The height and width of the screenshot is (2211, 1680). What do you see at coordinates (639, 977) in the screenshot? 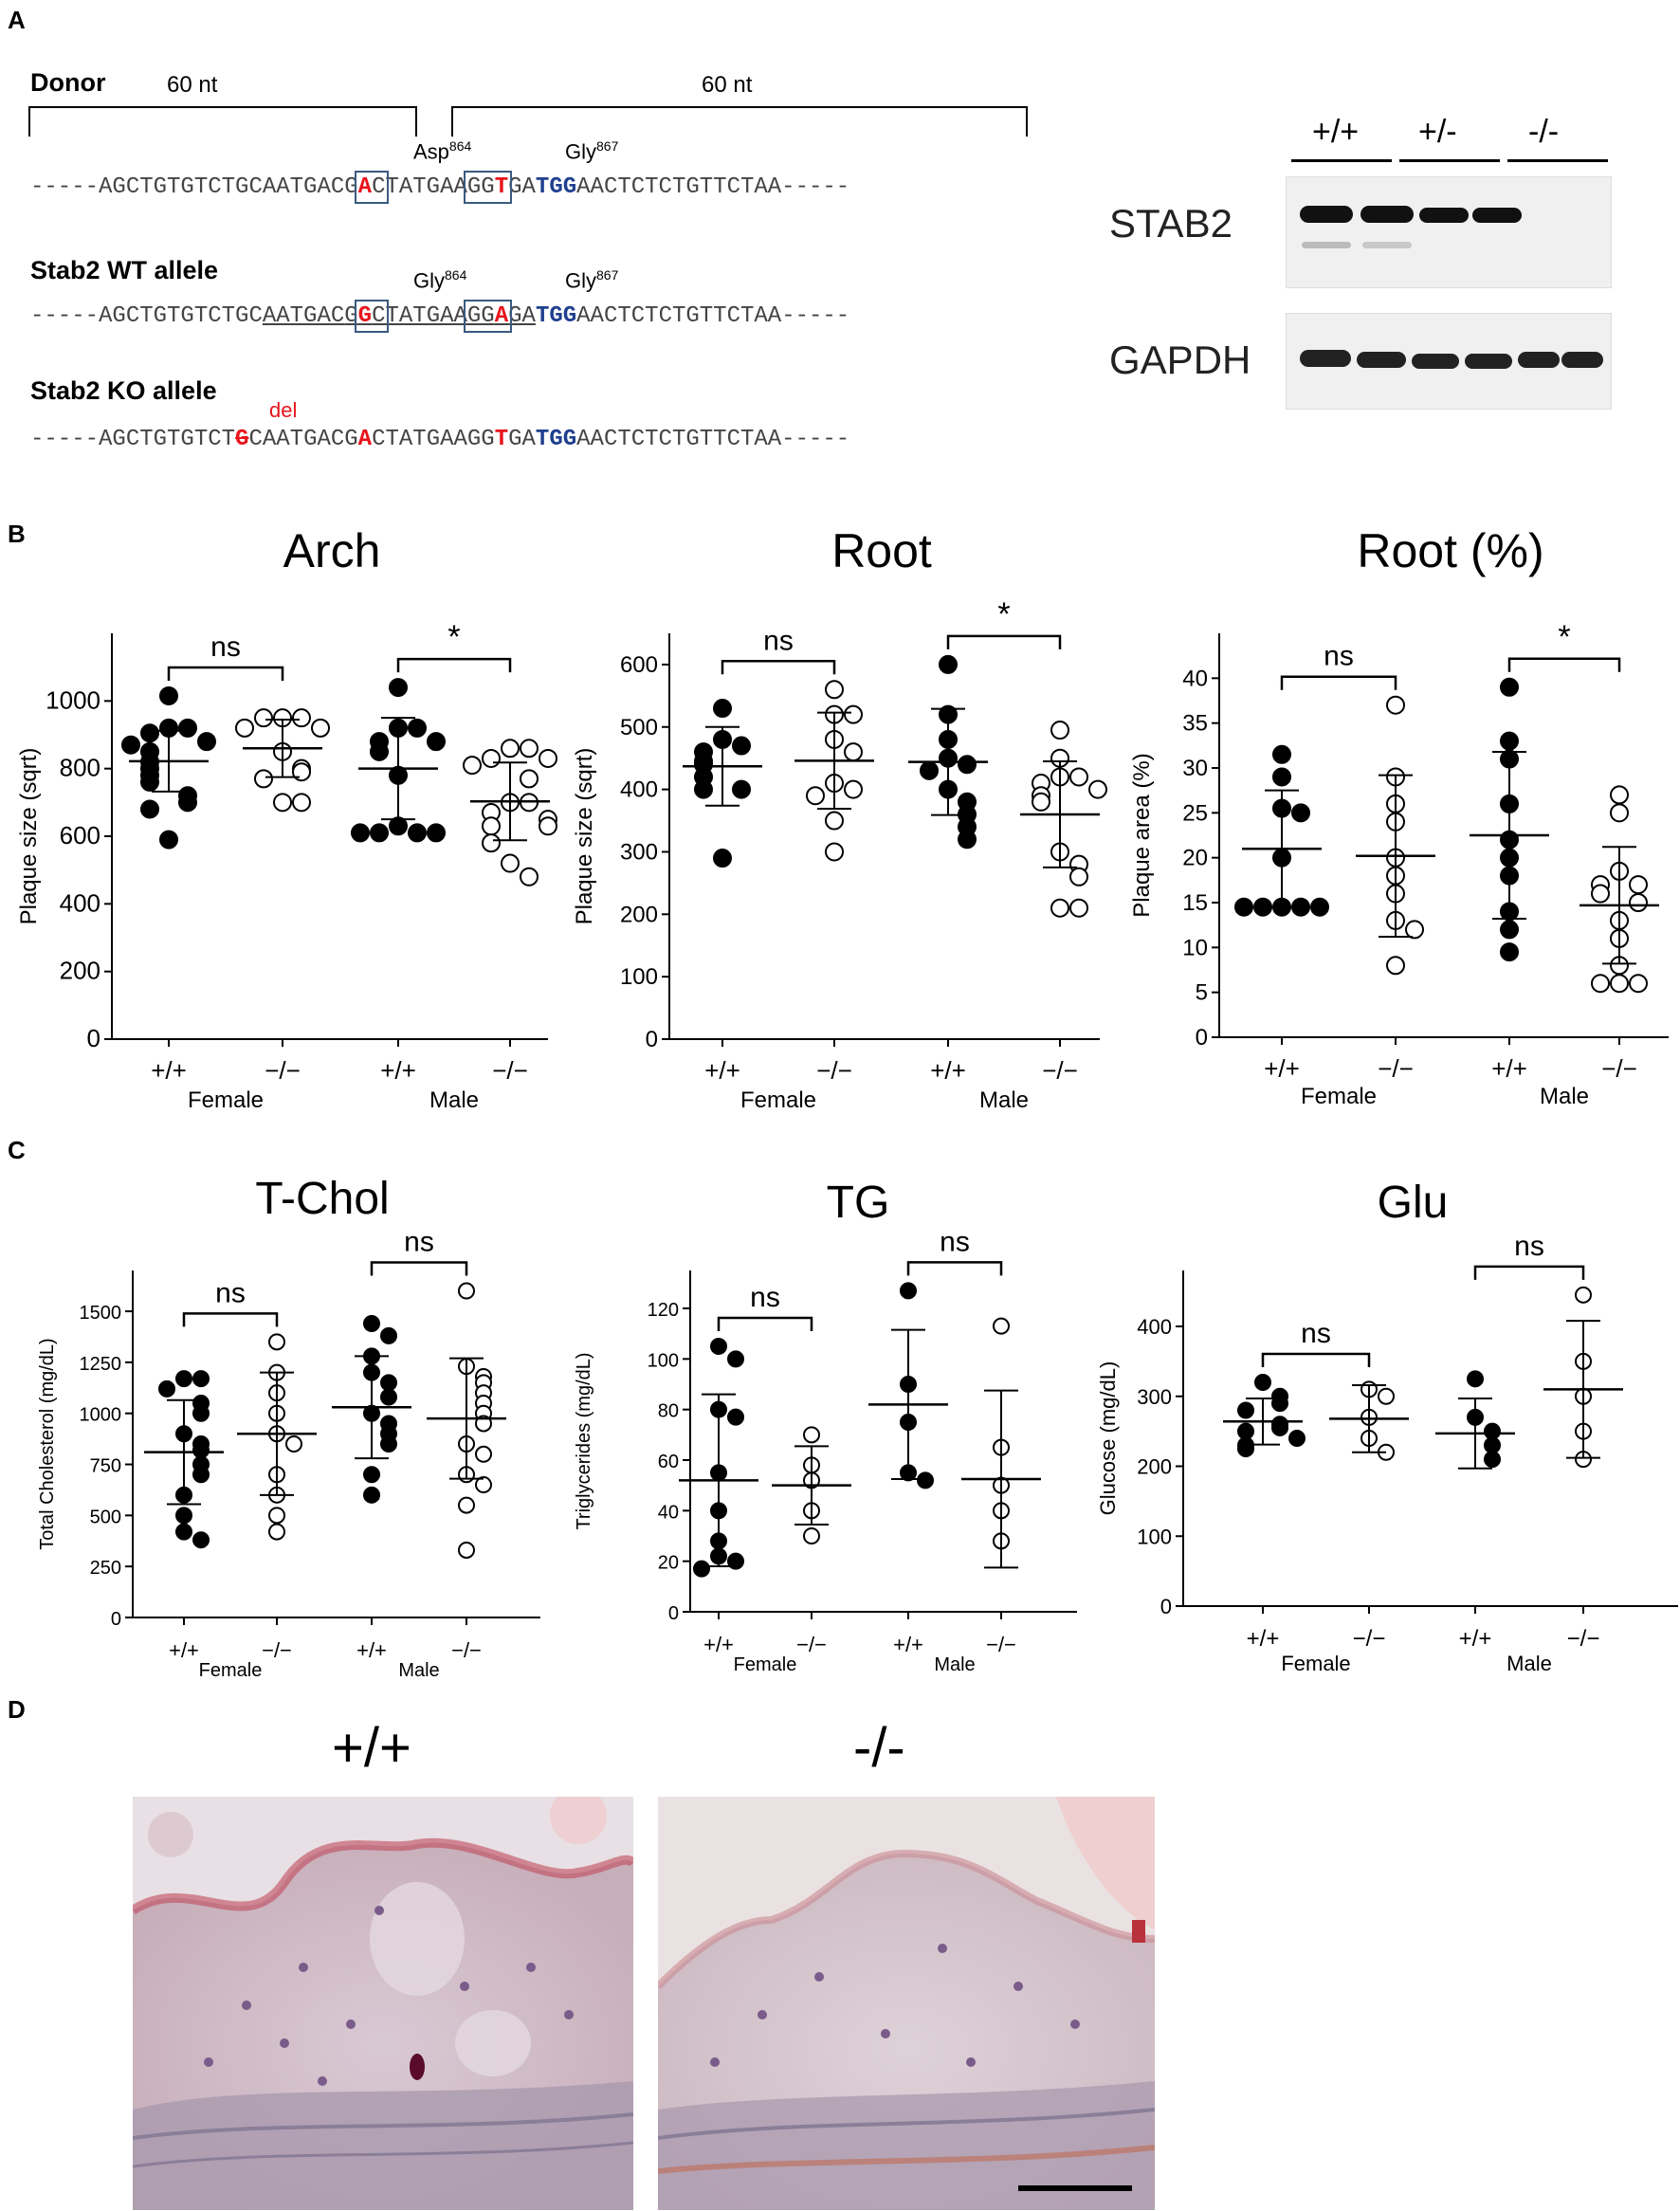
I see `y-tick-label: 100` at bounding box center [639, 977].